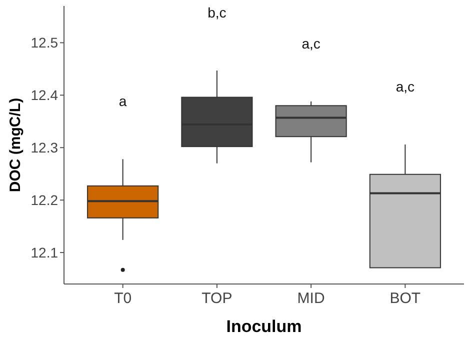 This screenshot has width=474, height=340. I want to click on x-axis-title: Inoculum, so click(264, 326).